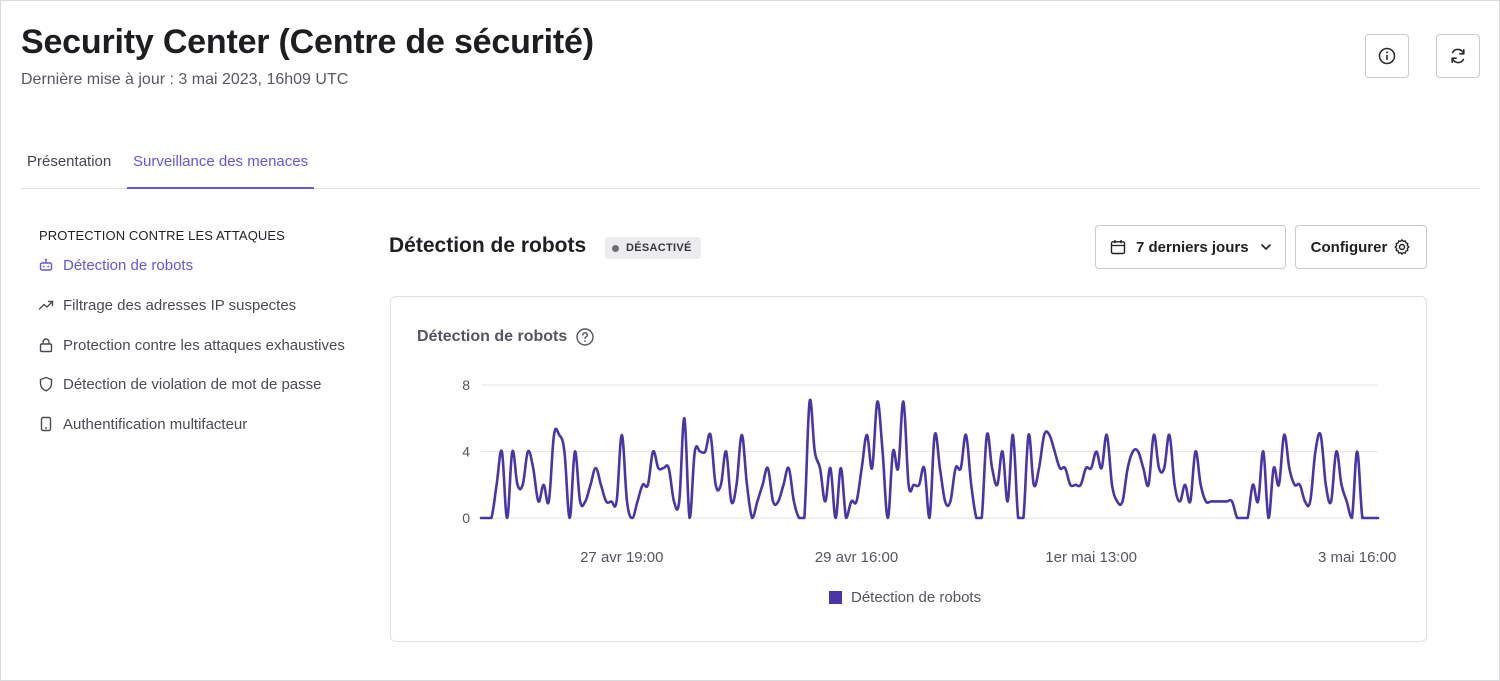 The image size is (1500, 681). I want to click on tab-bar: Présentation Surveillance des menaces, so click(750, 167).